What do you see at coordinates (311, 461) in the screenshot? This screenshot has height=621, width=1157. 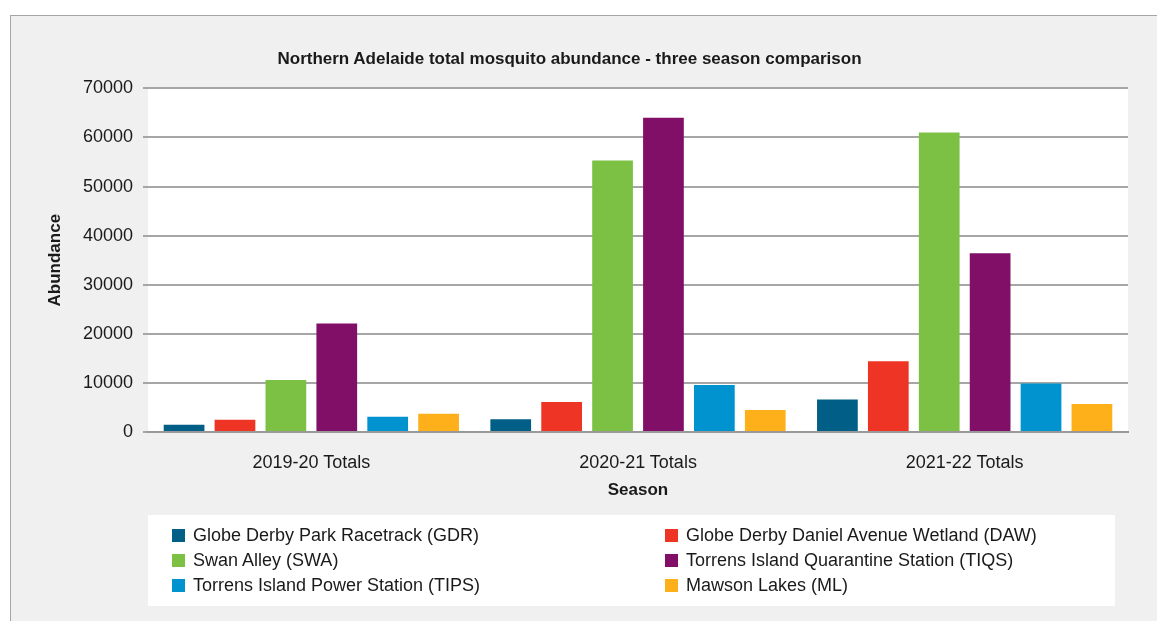 I see `x-tick-label: 2019-20 Totals` at bounding box center [311, 461].